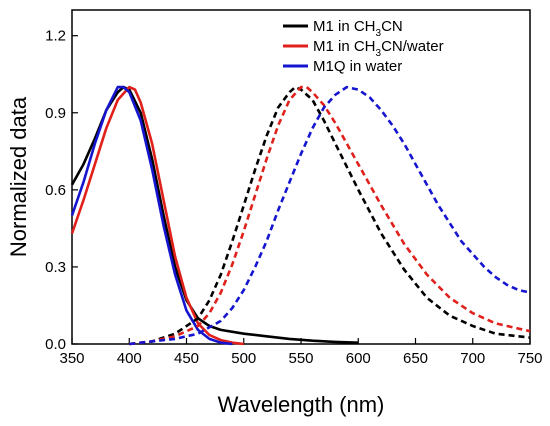  Describe the element at coordinates (472, 358) in the screenshot. I see `x-tick-label: 700` at that location.